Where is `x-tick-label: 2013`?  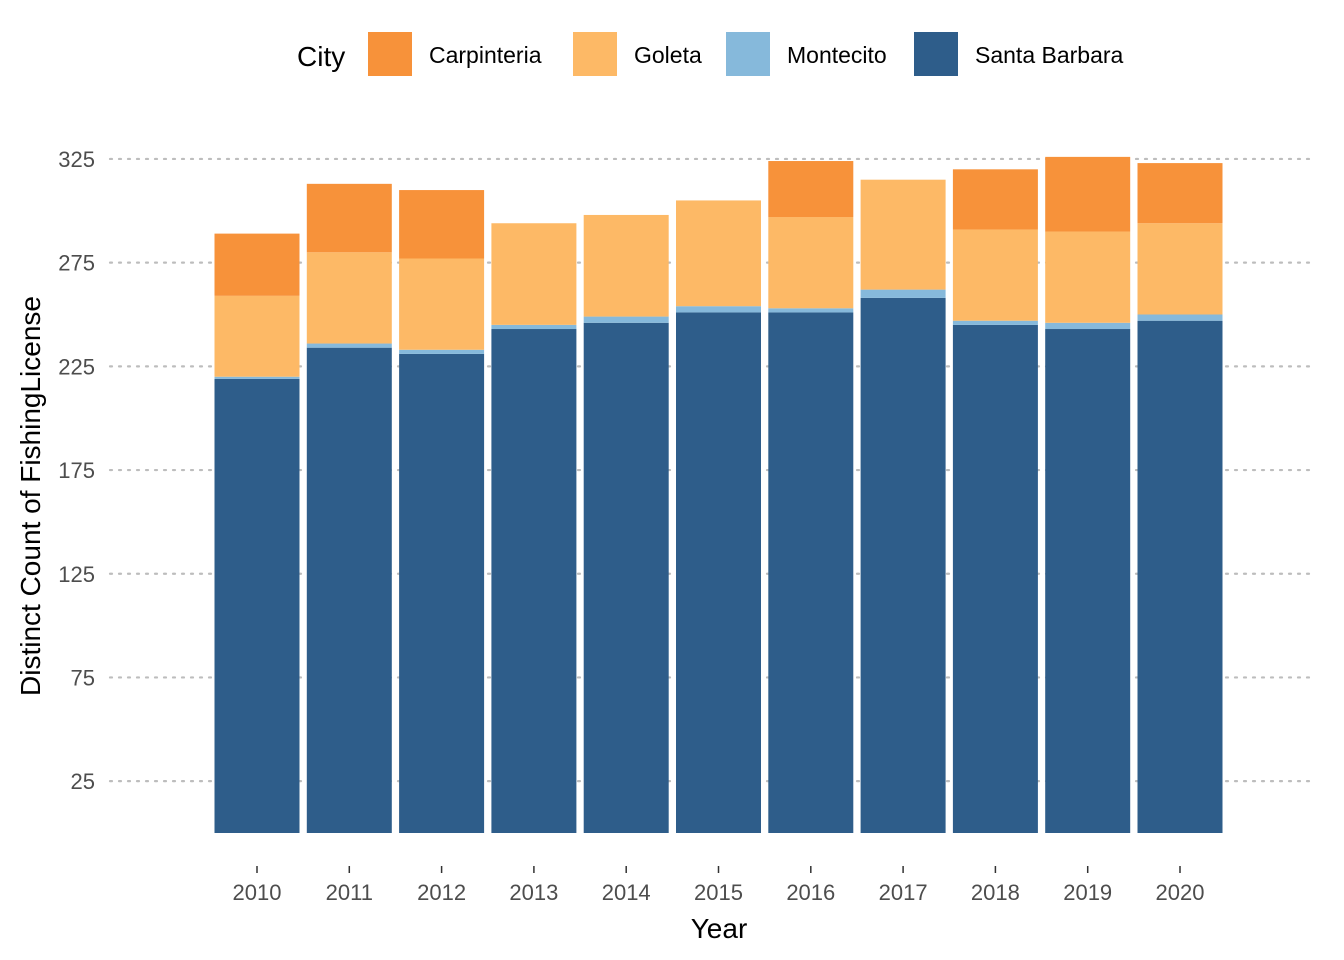
x-tick-label: 2013 is located at coordinates (533, 892).